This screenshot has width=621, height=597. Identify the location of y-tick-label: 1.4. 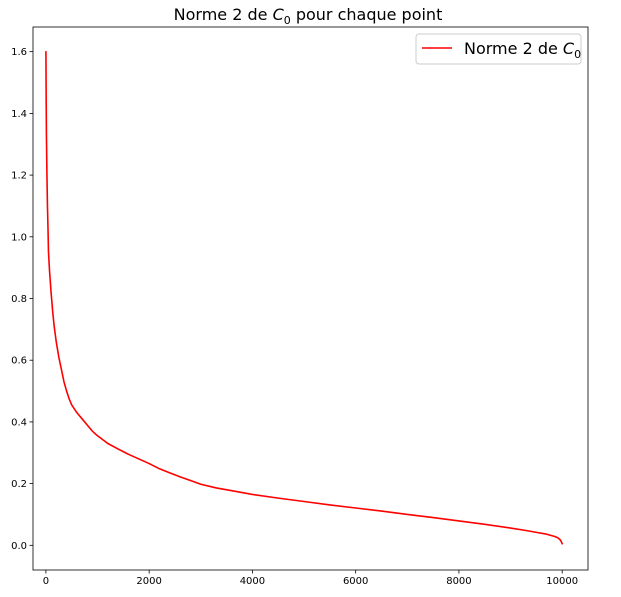
(19, 114).